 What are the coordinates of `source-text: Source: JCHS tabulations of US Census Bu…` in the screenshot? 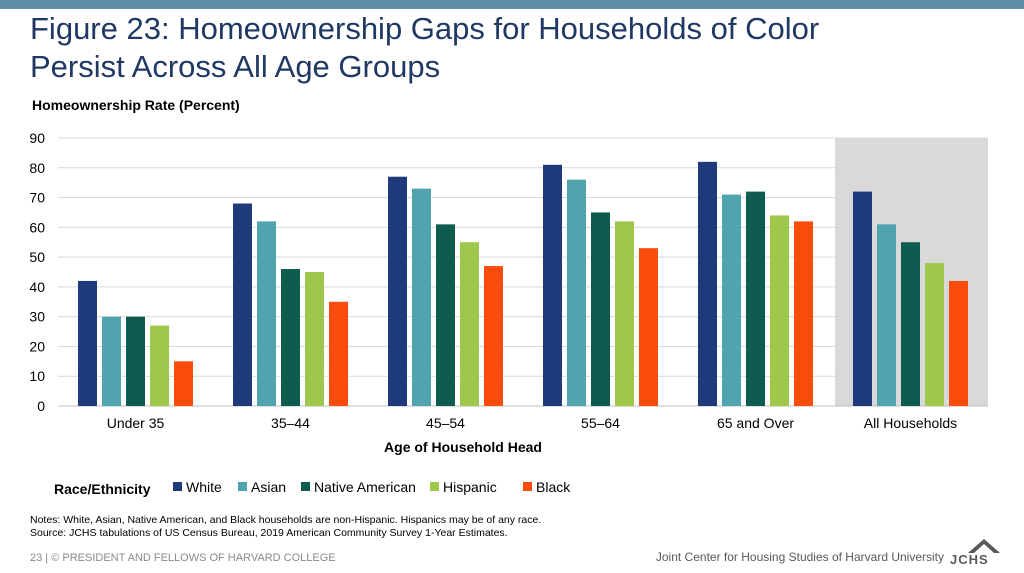 It's located at (269, 533).